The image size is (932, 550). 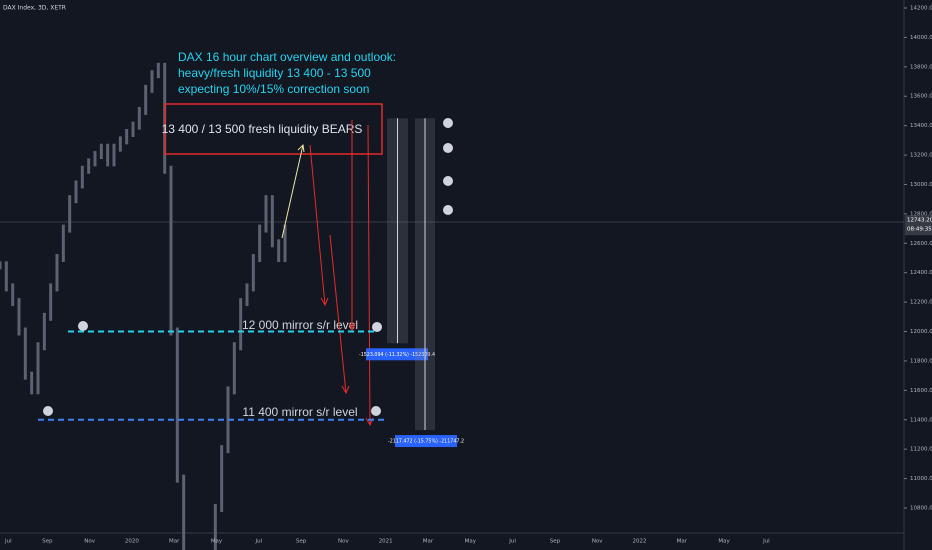 I want to click on countdown: 08:49:35, so click(x=919, y=230).